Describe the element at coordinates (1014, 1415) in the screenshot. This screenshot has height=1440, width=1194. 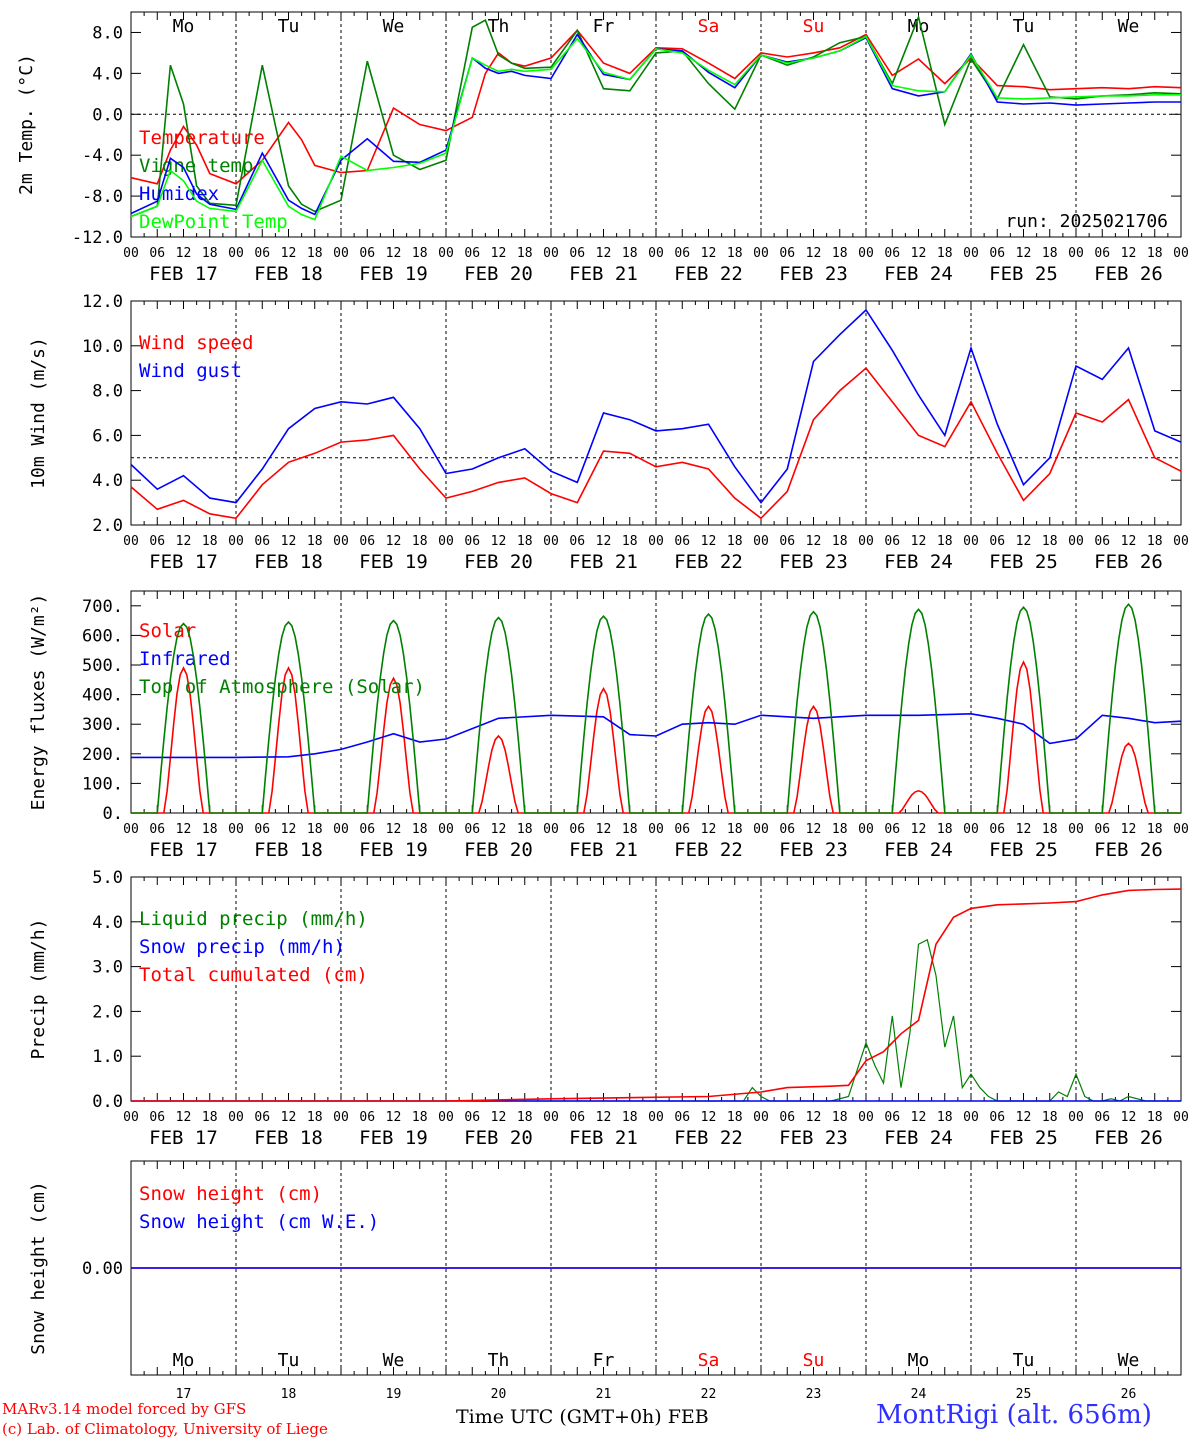
I see `station-name: MontRigi (alt. 656m)` at that location.